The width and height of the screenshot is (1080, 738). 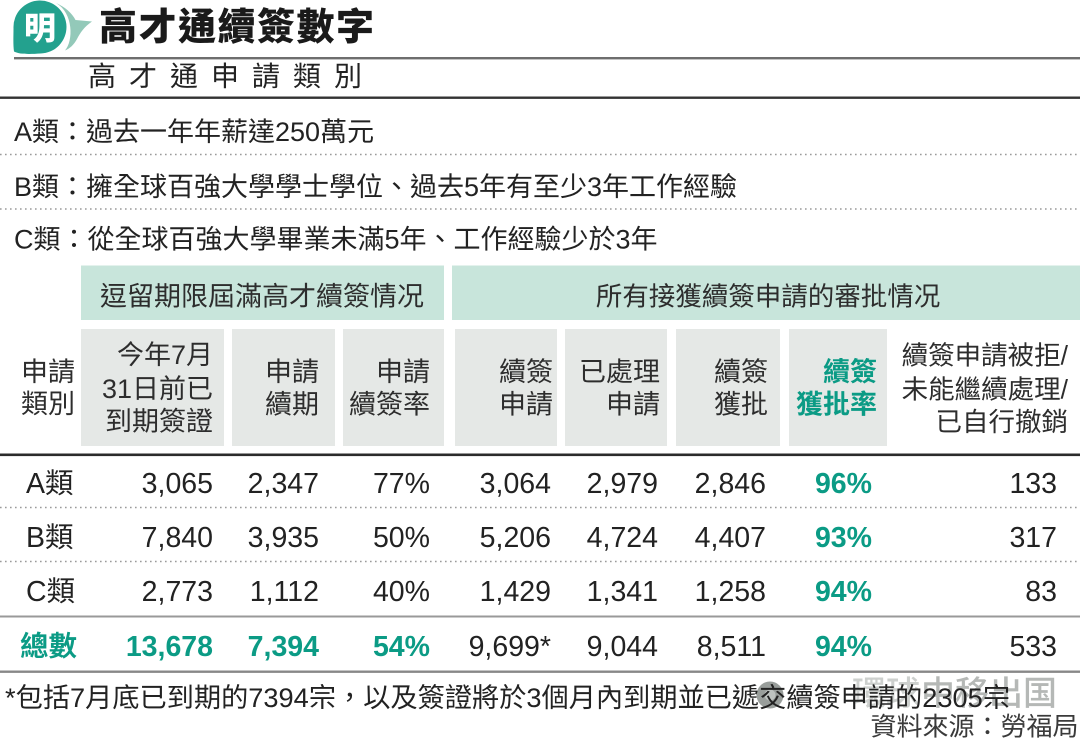 I want to click on svg-text: 250, so click(x=297, y=132).